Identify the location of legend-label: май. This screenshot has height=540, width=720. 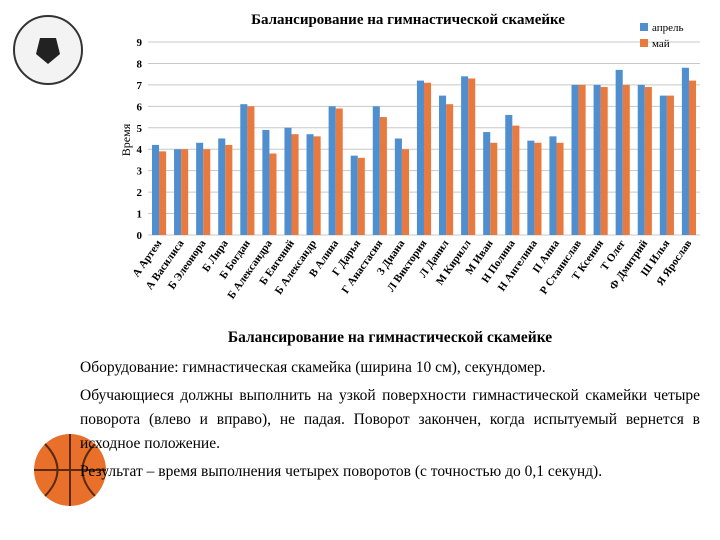
(661, 44).